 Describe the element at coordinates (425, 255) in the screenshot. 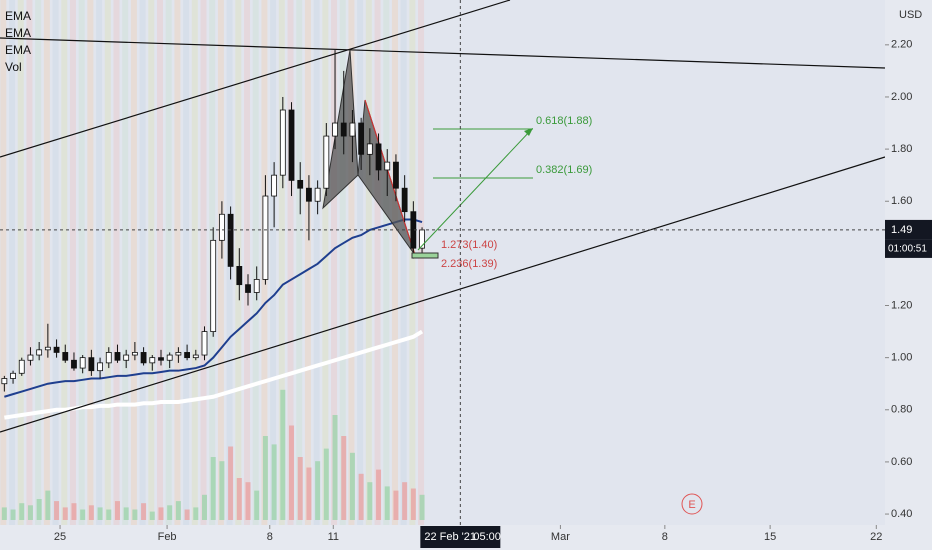

I see `target-zone` at that location.